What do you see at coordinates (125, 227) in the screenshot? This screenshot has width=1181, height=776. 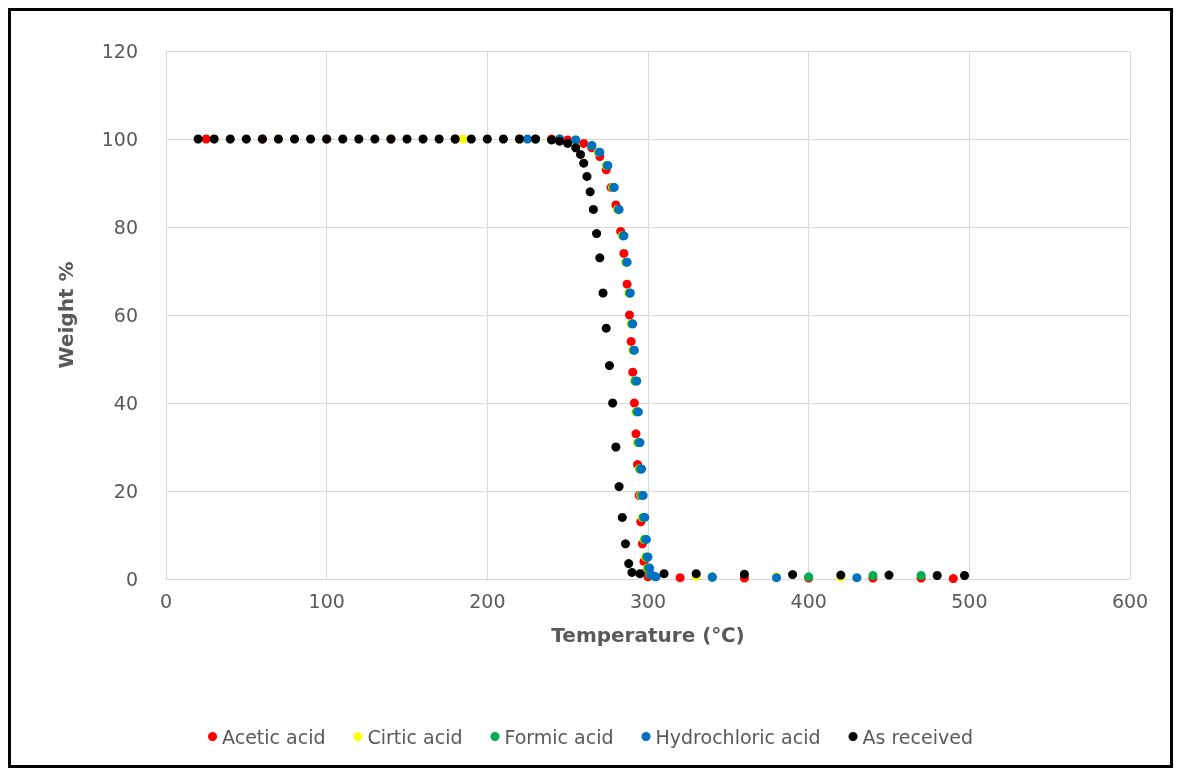 I see `y-tick-label: 80` at bounding box center [125, 227].